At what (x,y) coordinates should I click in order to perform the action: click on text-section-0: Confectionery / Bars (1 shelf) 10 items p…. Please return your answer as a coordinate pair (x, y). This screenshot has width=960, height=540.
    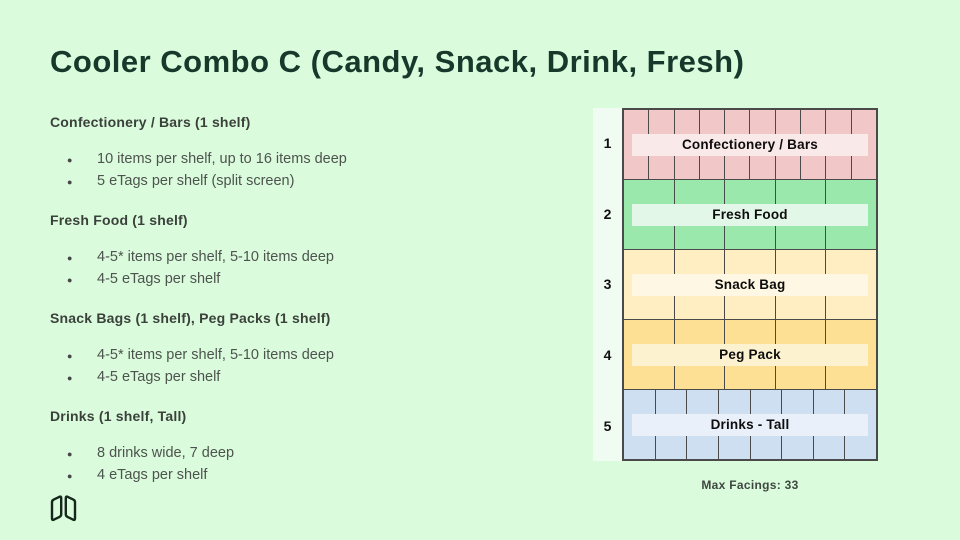
    Looking at the image, I should click on (305, 152).